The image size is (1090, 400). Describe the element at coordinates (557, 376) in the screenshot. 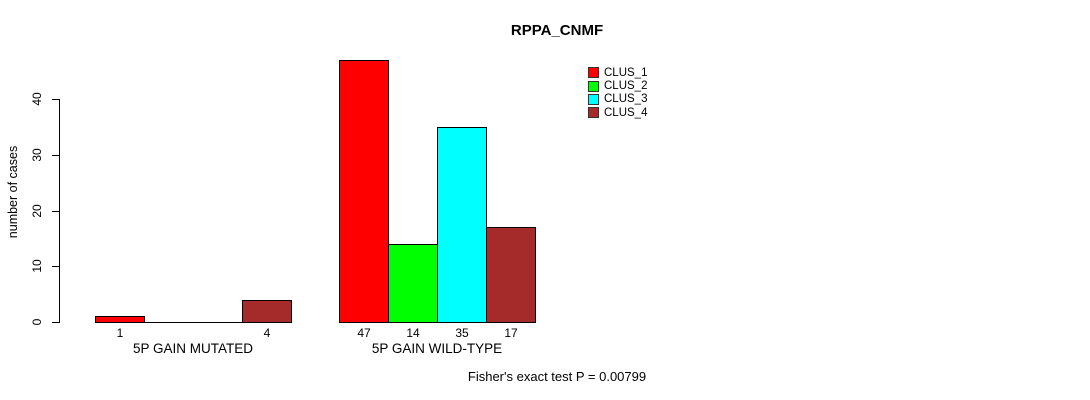

I see `fisher-test-annotation: Fisher's exact test P = 0.00799` at that location.